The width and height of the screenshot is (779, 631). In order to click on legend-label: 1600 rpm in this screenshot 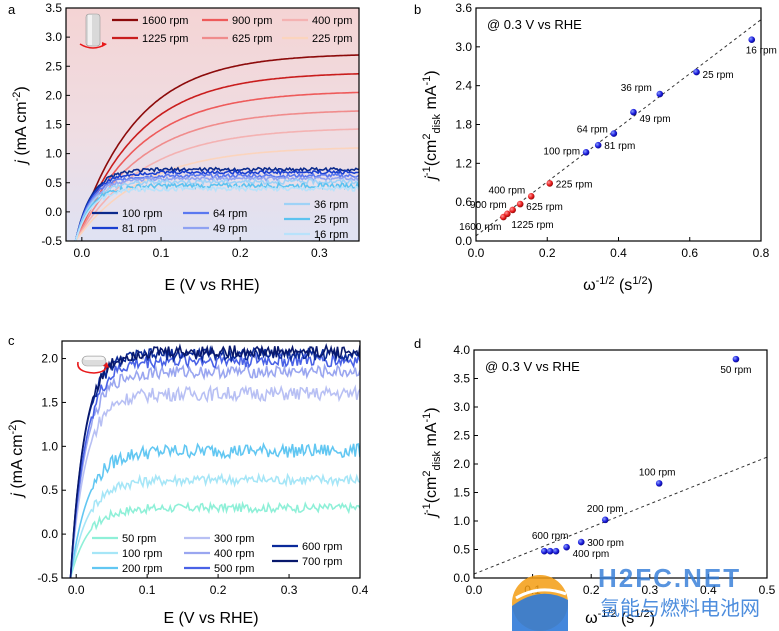, I will do `click(165, 21)`.